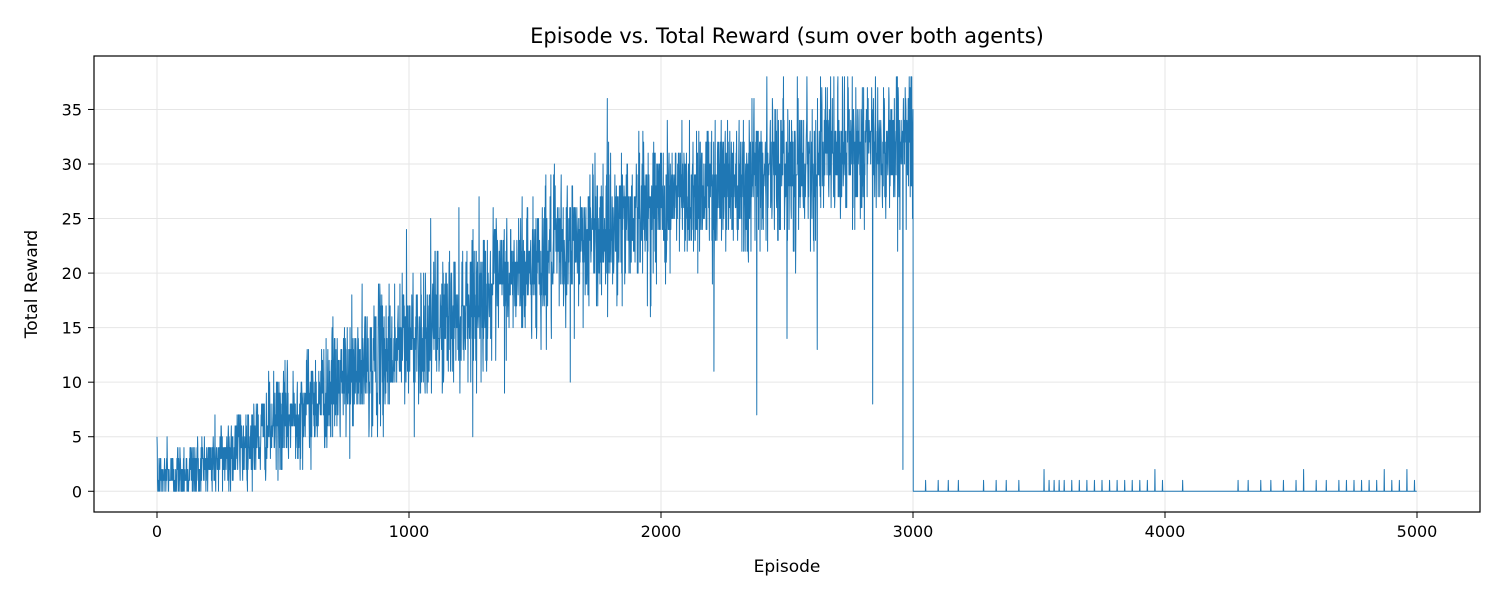 The image size is (1500, 600). What do you see at coordinates (72, 273) in the screenshot?
I see `y-tick-label: 20` at bounding box center [72, 273].